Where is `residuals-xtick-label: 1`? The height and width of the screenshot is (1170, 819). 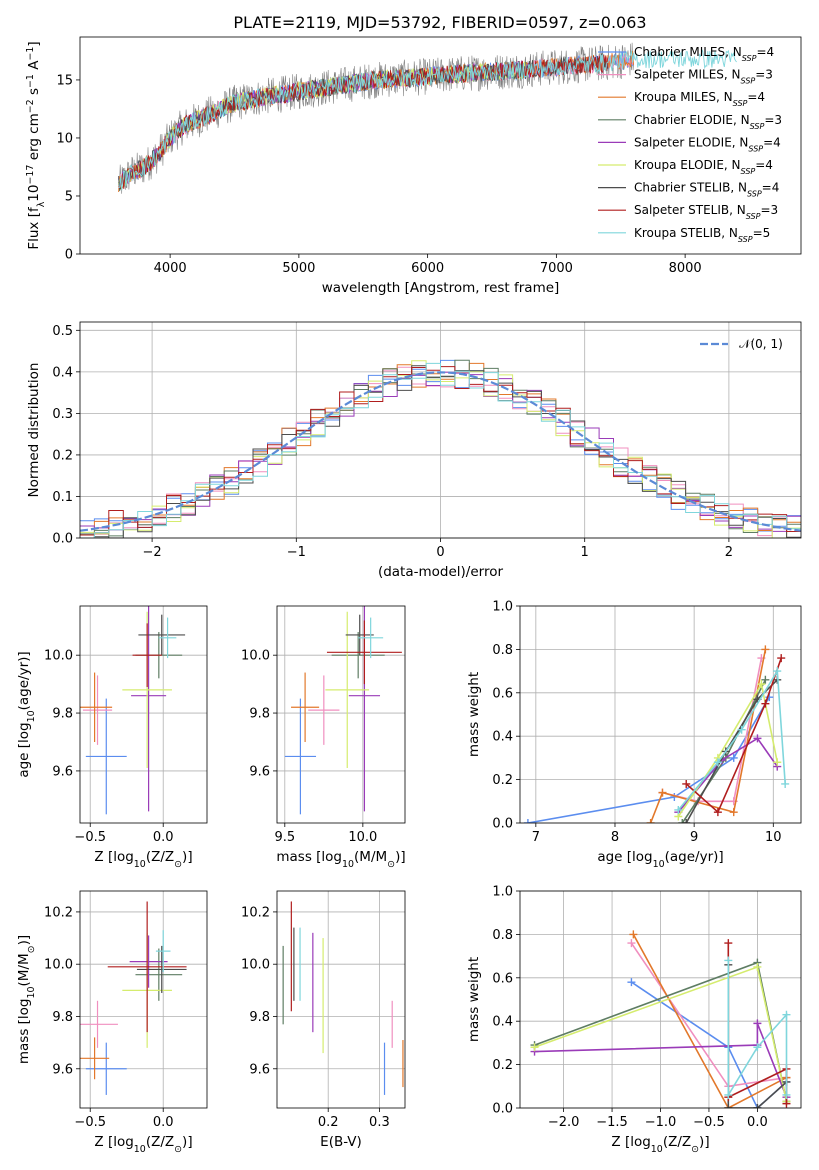 residuals-xtick-label: 1 is located at coordinates (585, 552).